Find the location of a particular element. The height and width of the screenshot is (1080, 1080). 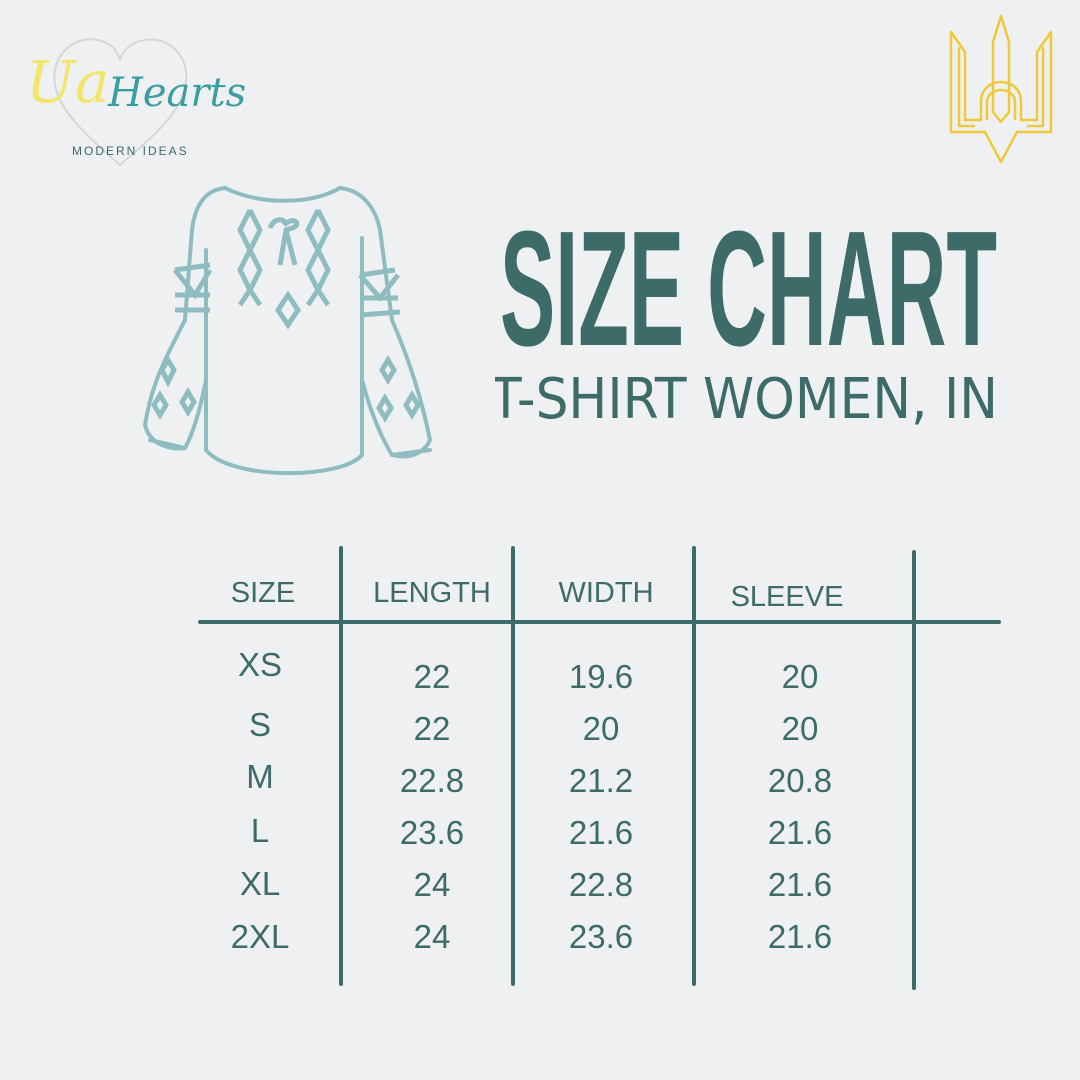

cell-size: L is located at coordinates (260, 830).